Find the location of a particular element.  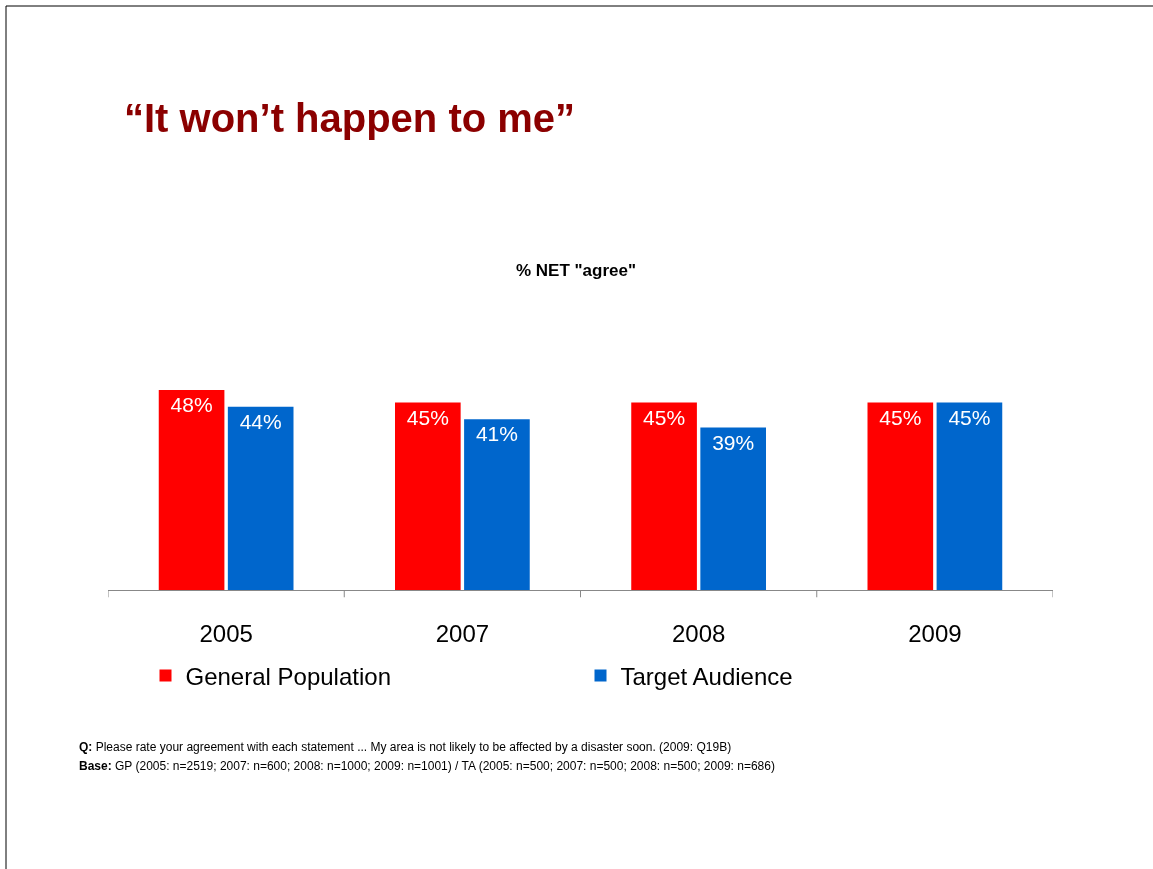

data-label: 48% is located at coordinates (191, 404).